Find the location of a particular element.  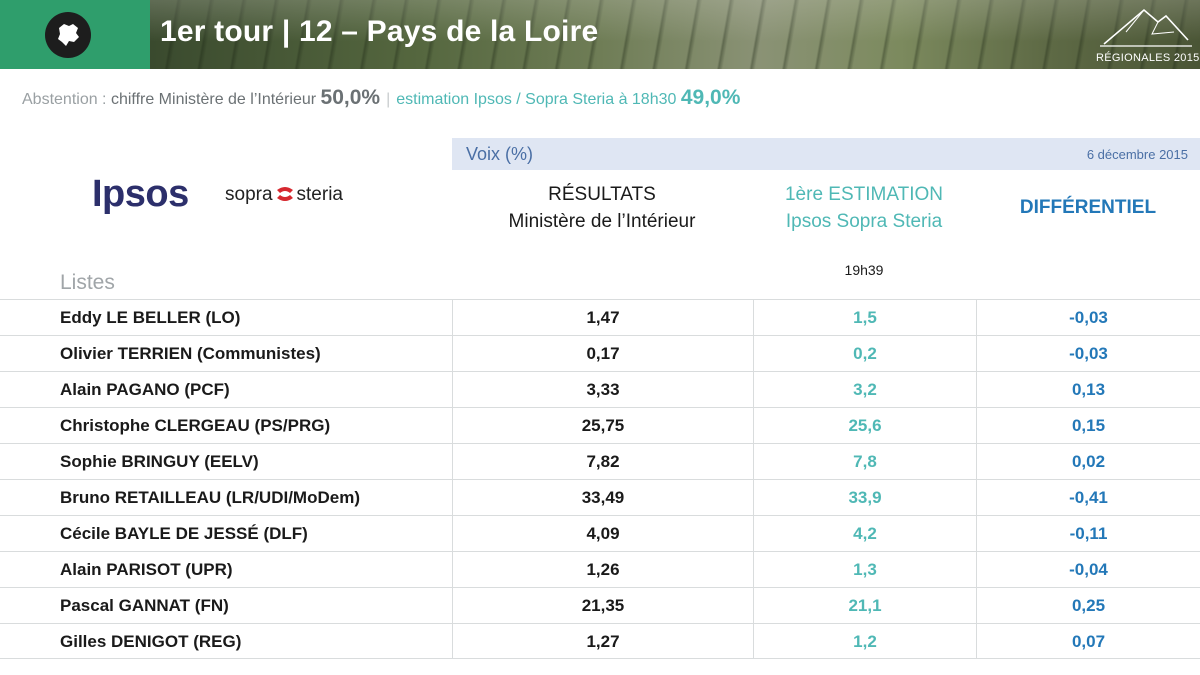

sopra-steria-mark-icon is located at coordinates (284, 194).